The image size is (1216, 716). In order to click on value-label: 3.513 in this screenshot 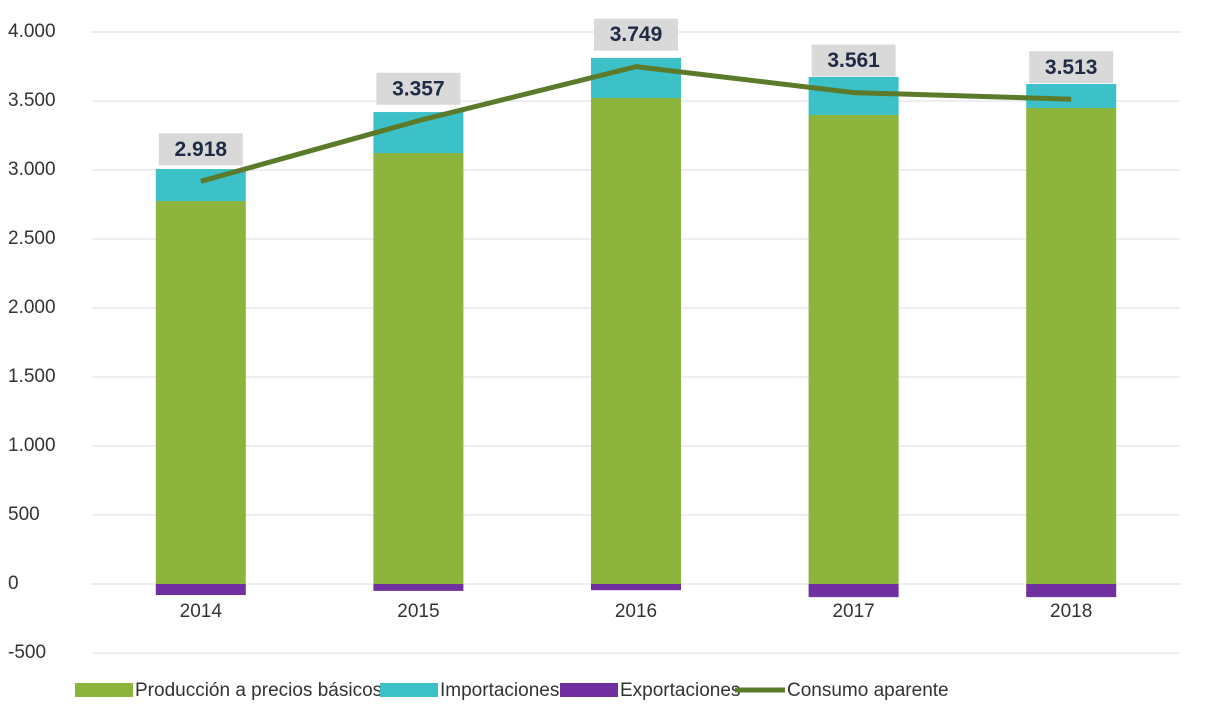, I will do `click(1071, 67)`.